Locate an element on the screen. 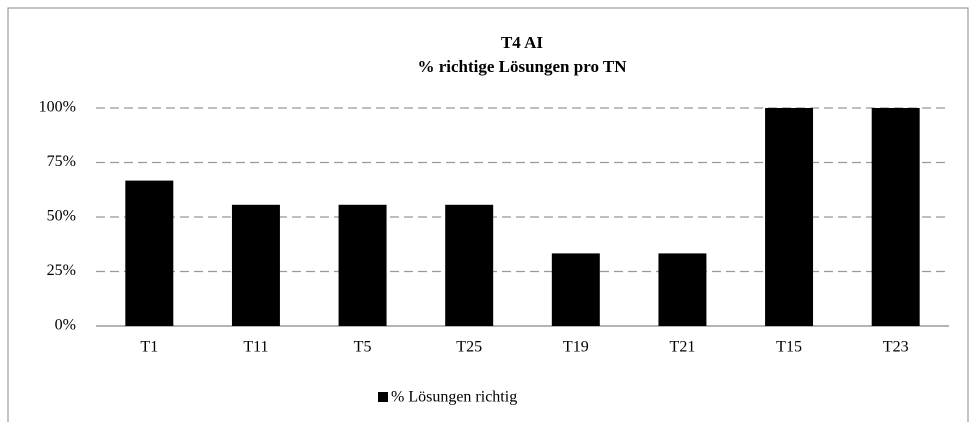 This screenshot has height=427, width=971. x-tick-label: T19 is located at coordinates (576, 347).